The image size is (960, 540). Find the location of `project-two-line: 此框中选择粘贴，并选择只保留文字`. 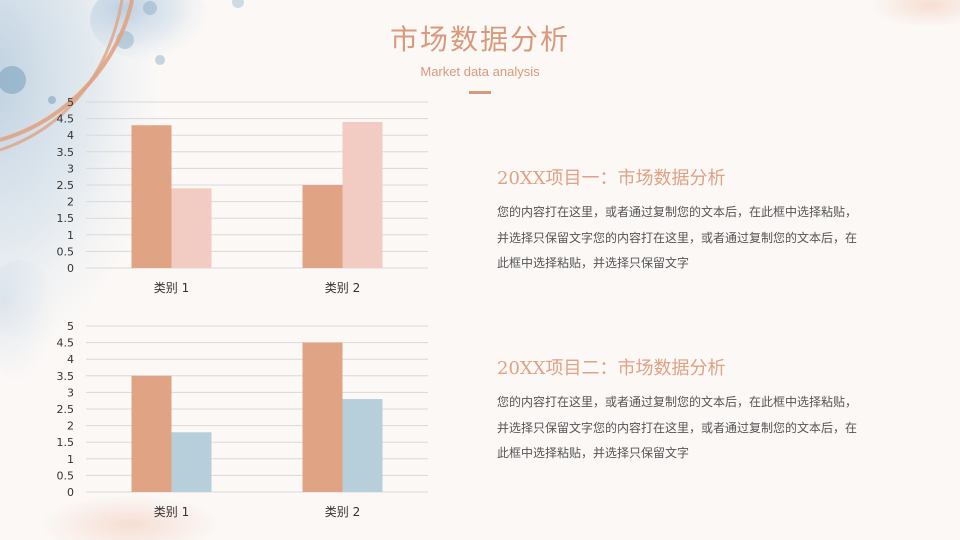

project-two-line: 此框中选择粘贴，并选择只保留文字 is located at coordinates (593, 453).